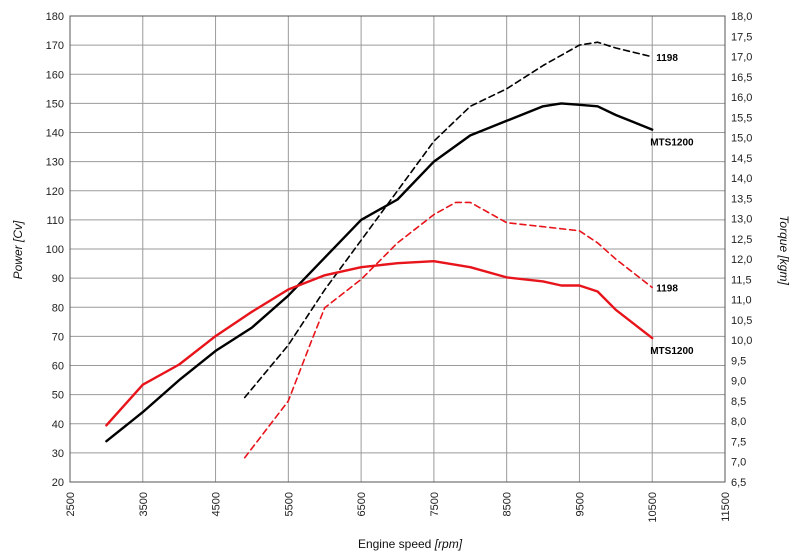  What do you see at coordinates (741, 321) in the screenshot?
I see `y-right-tick-label: 10,5` at bounding box center [741, 321].